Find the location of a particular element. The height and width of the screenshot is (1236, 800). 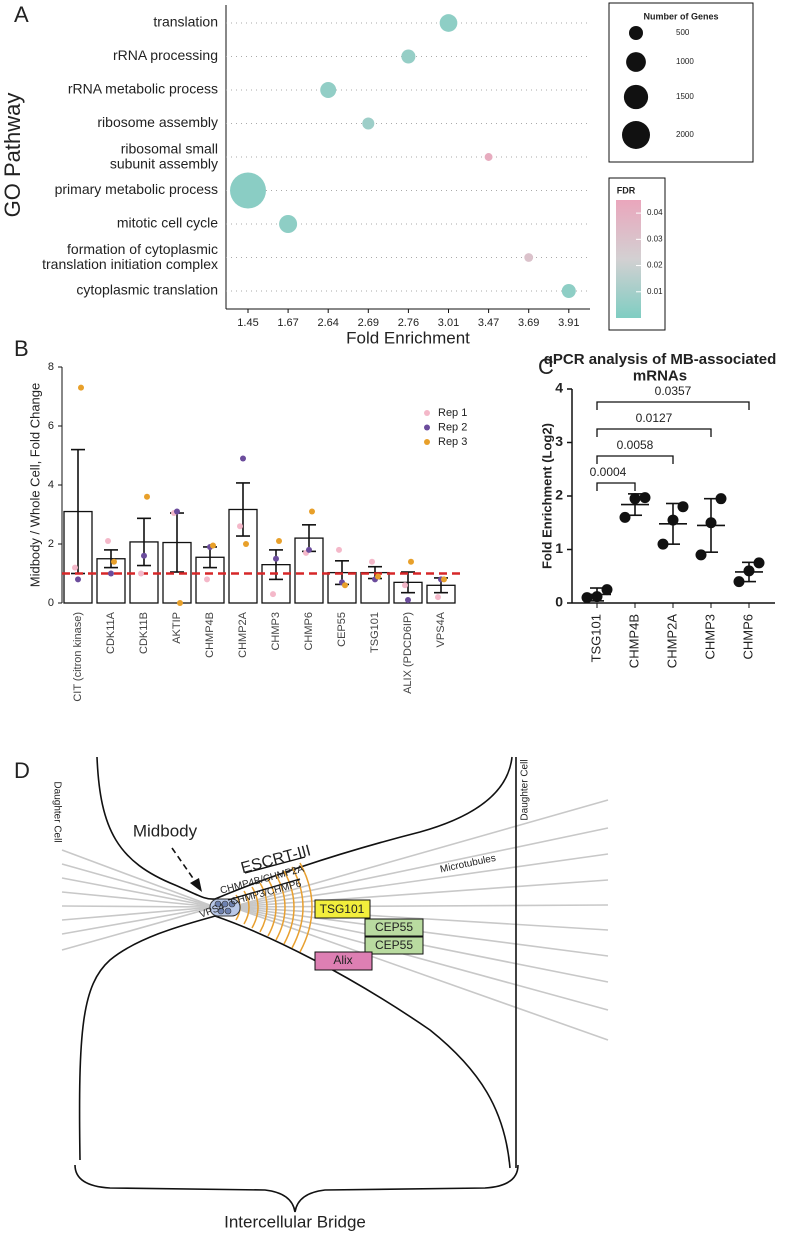

legend-label: 0.02 is located at coordinates (655, 265).